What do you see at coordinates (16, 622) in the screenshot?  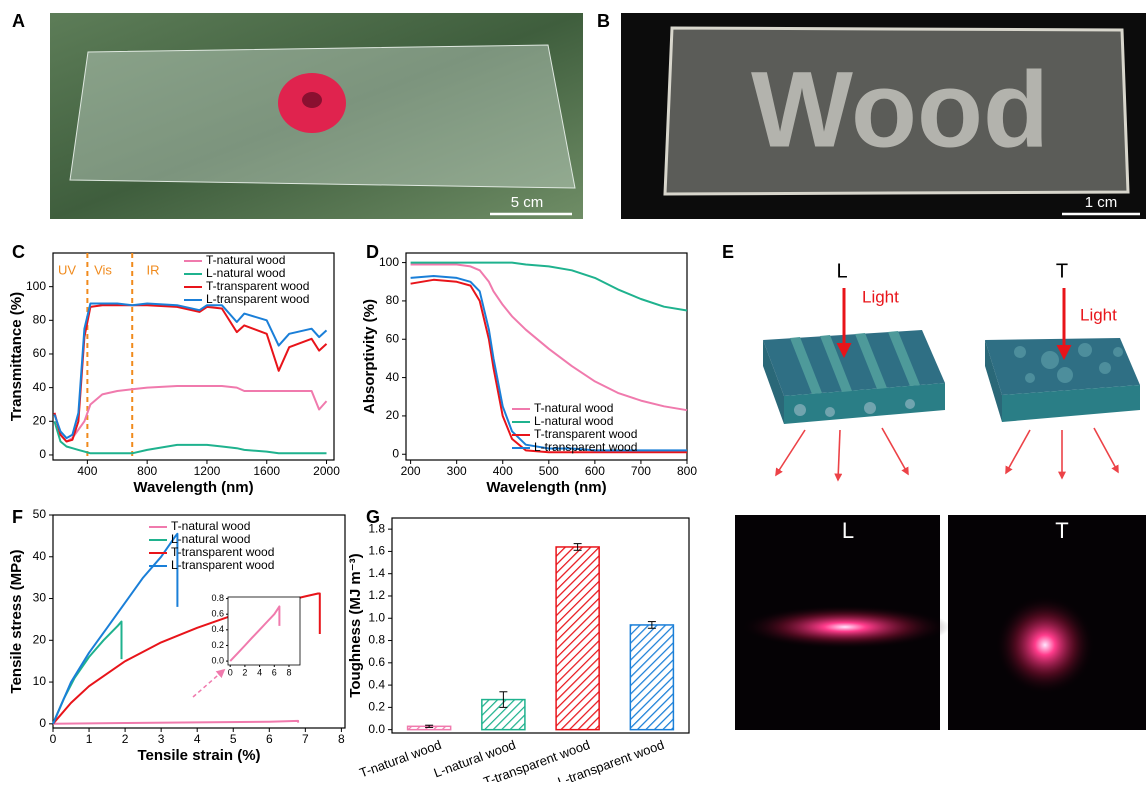 I see `y-axis-label: Tensile stress (MPa)` at bounding box center [16, 622].